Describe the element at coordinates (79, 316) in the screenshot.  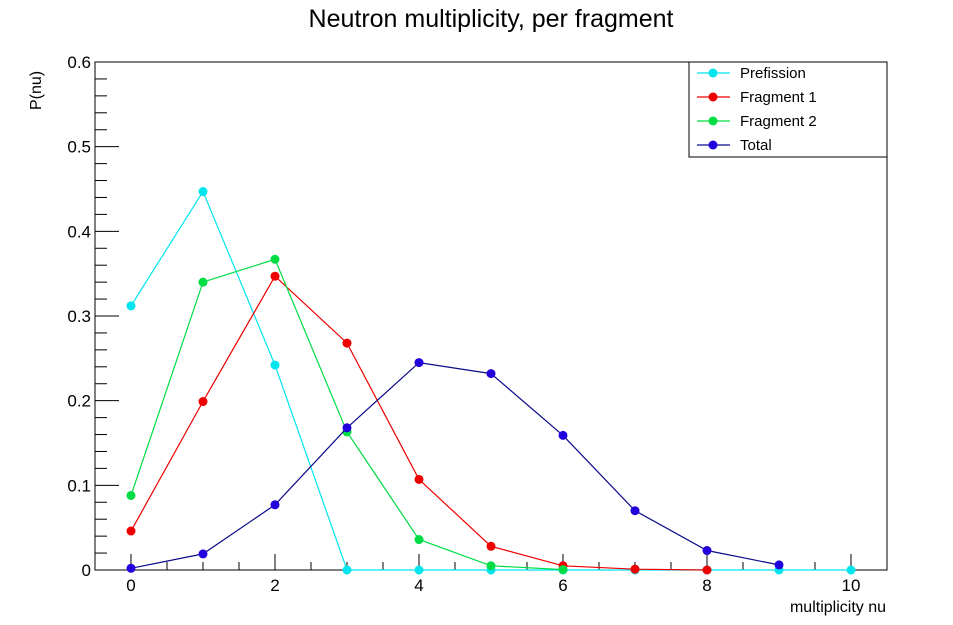
I see `y-tick-label: 0.3` at that location.